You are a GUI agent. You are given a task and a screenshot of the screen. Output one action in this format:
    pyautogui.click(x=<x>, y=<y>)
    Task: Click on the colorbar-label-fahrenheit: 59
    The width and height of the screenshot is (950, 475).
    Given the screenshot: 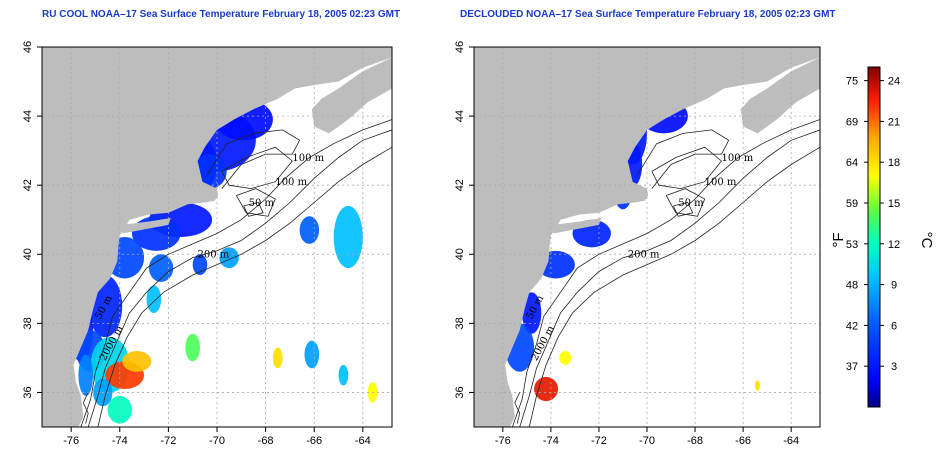 What is the action you would take?
    pyautogui.click(x=852, y=204)
    